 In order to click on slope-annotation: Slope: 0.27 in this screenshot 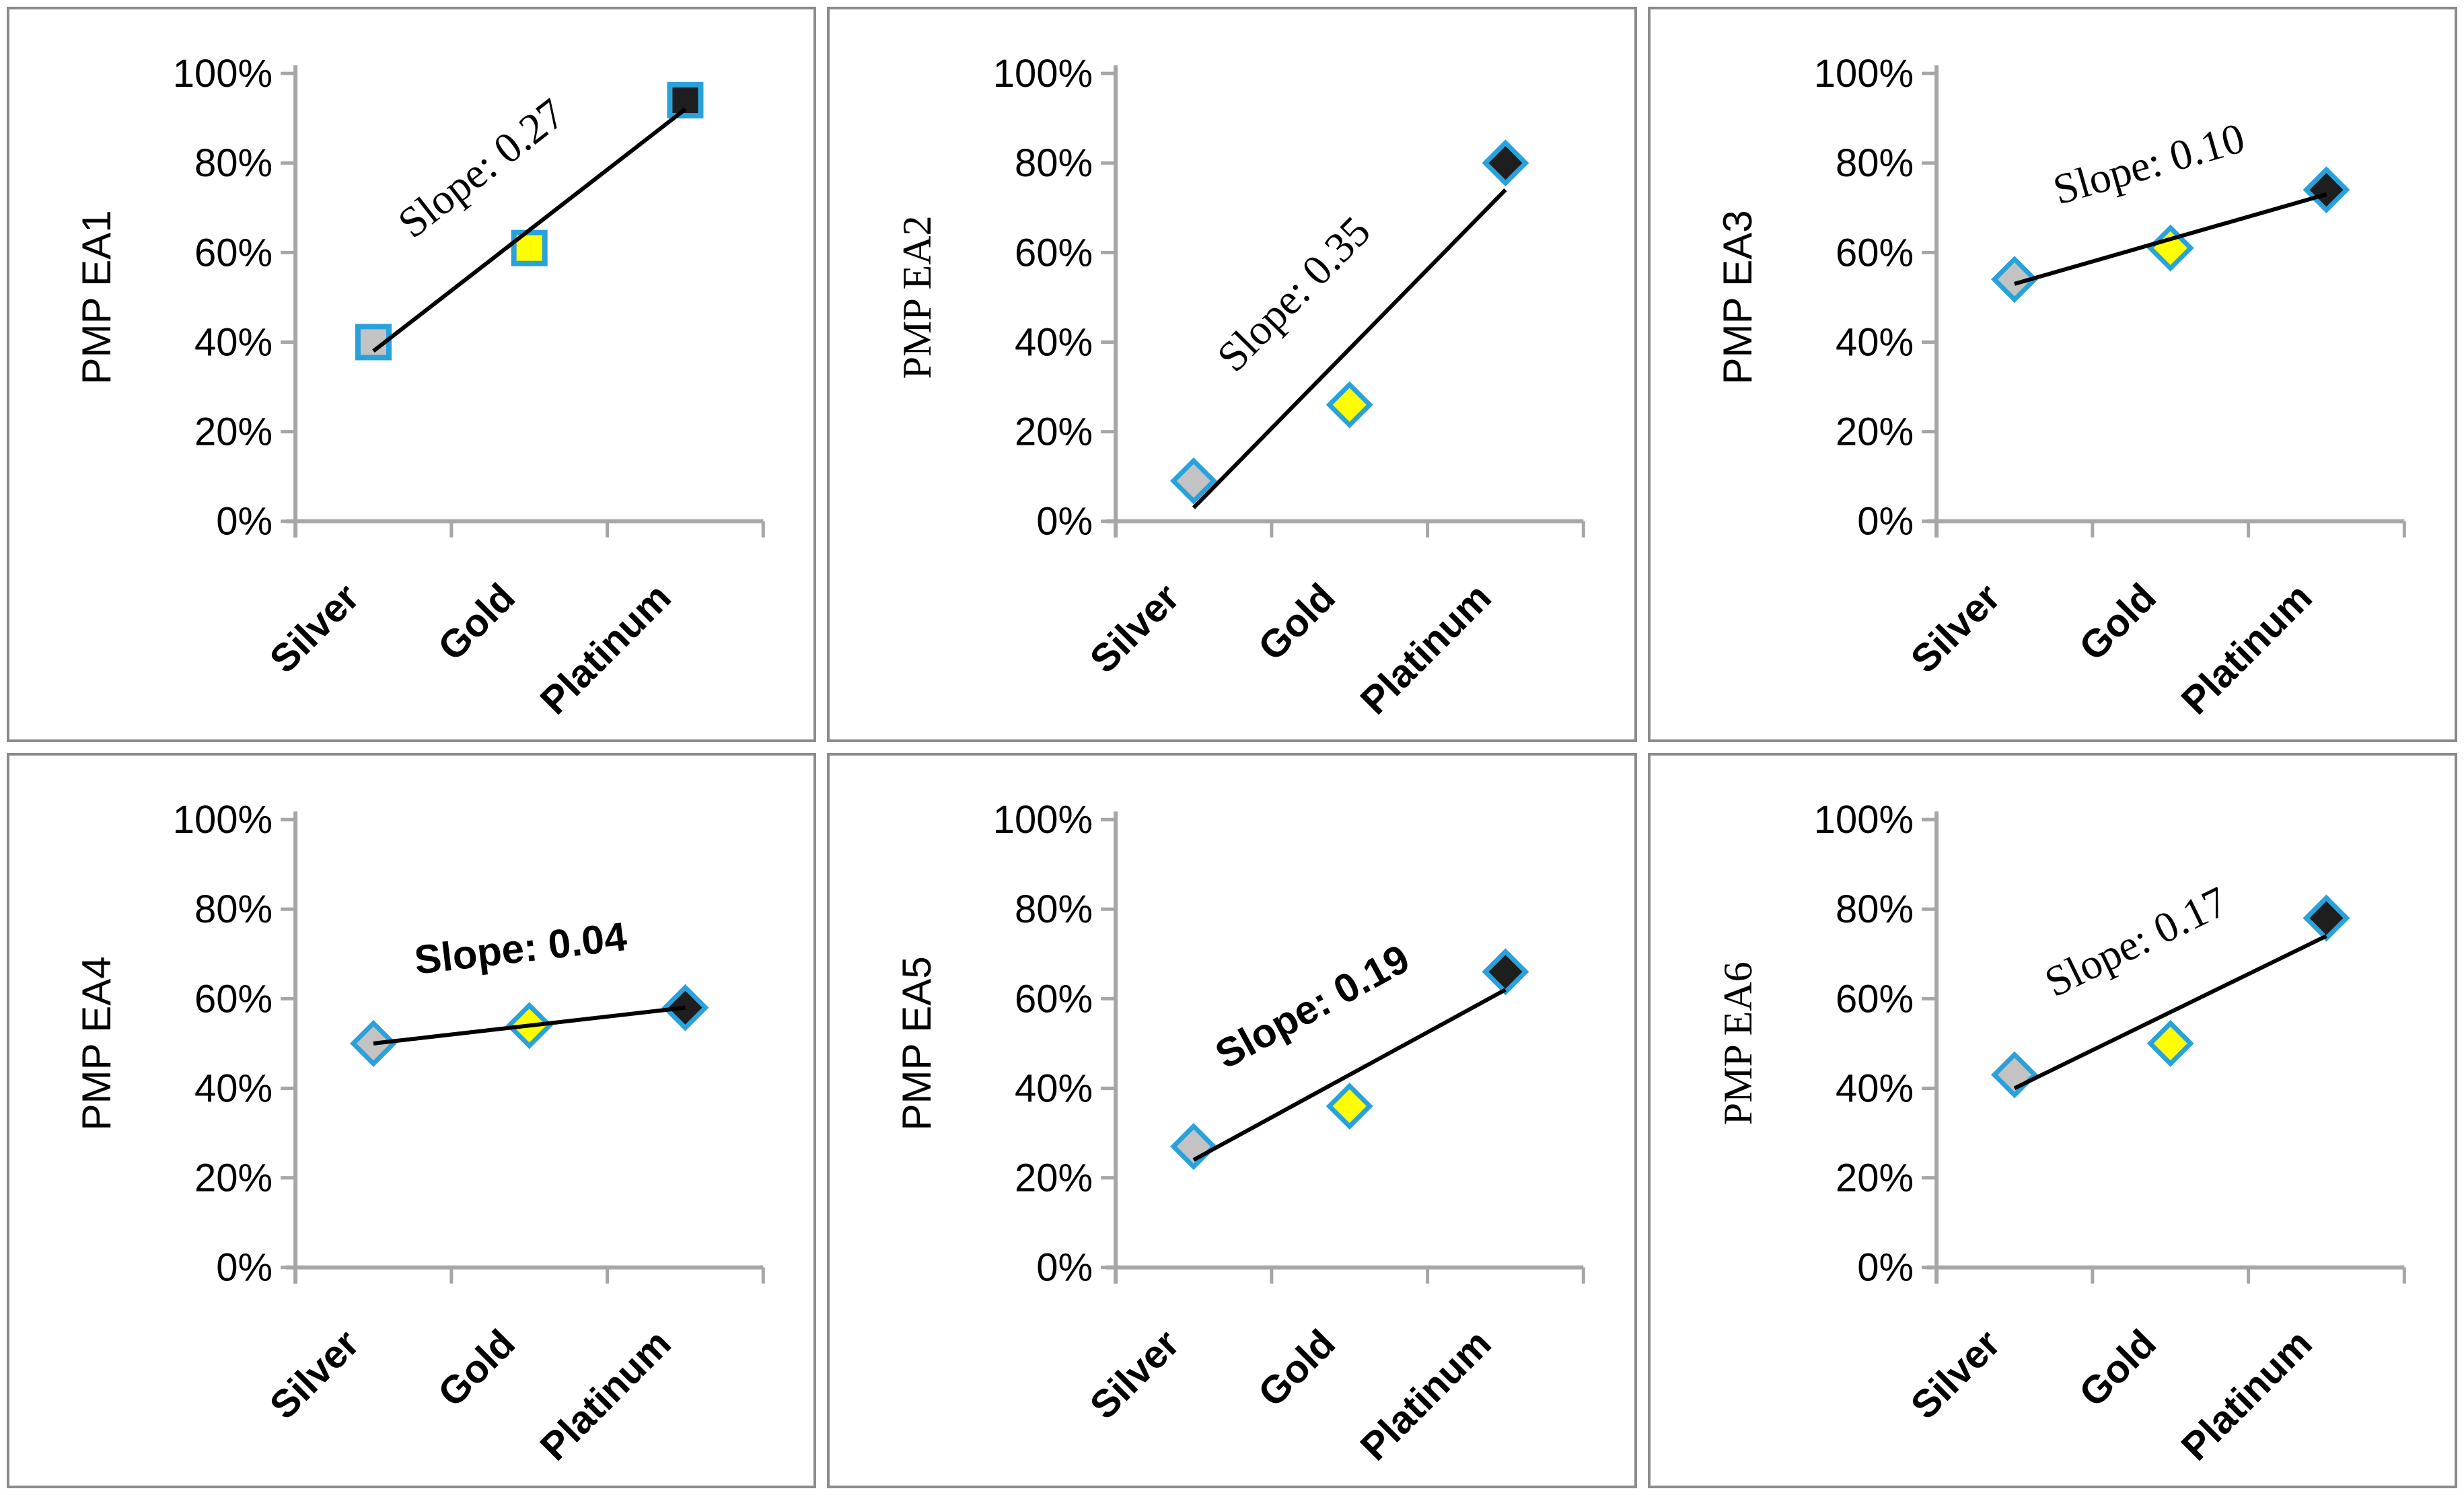, I will do `click(481, 168)`.